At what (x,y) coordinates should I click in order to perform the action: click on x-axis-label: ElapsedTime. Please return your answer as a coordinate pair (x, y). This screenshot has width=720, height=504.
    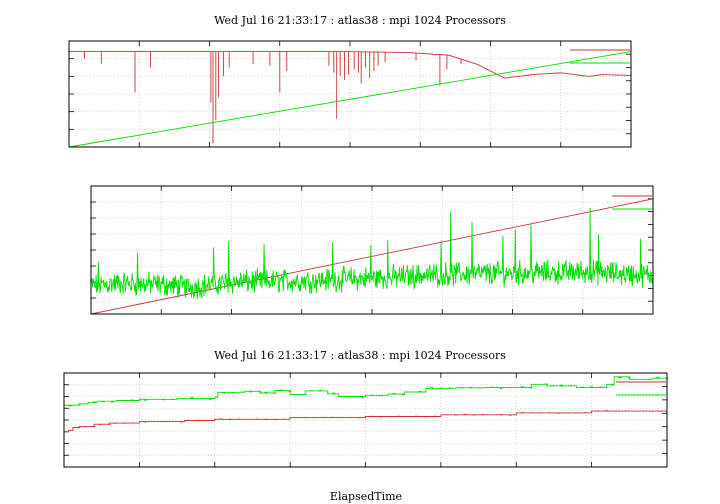
    Looking at the image, I should click on (366, 496).